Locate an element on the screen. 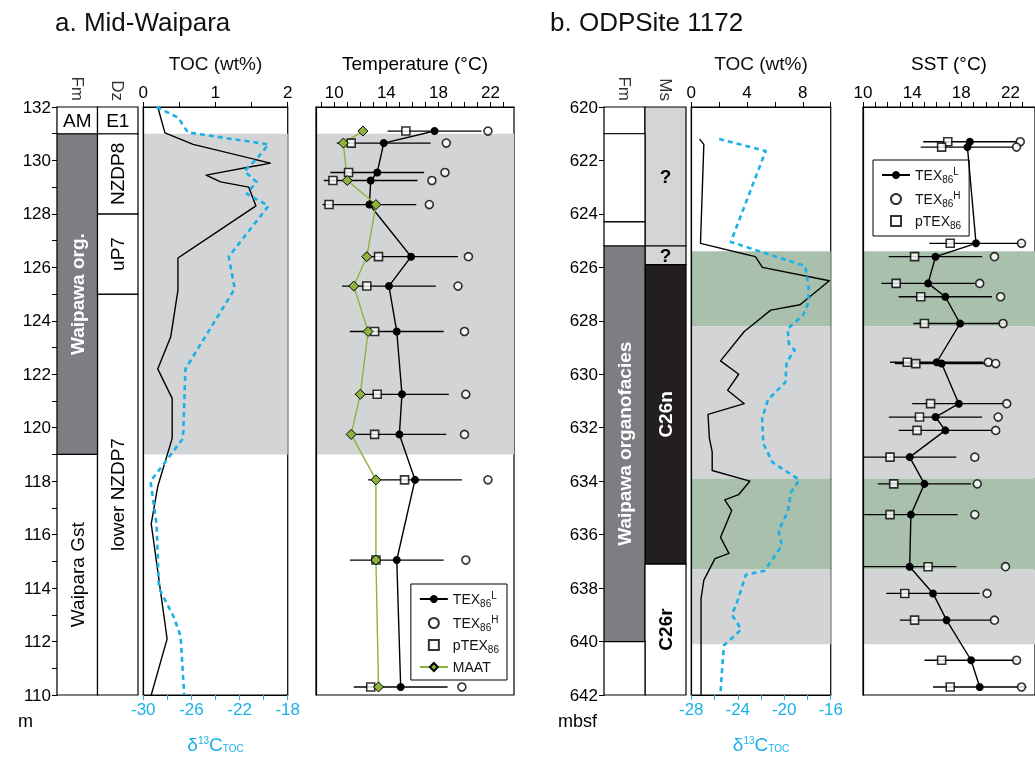 The image size is (1035, 765). x-tick-label: -30 is located at coordinates (143, 709).